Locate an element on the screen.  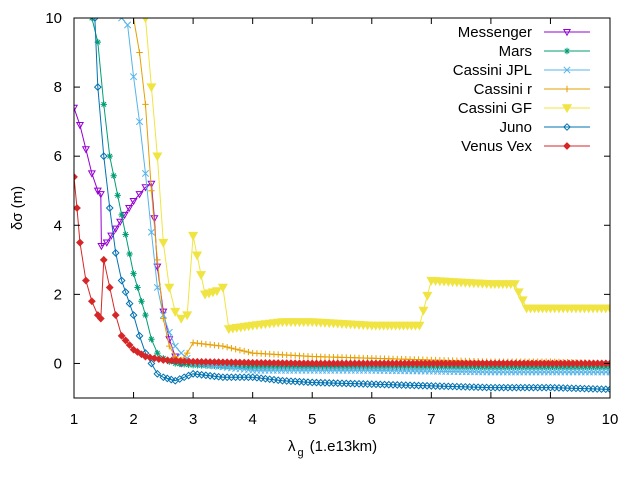
legend-item: Cassini r is located at coordinates (532, 89).